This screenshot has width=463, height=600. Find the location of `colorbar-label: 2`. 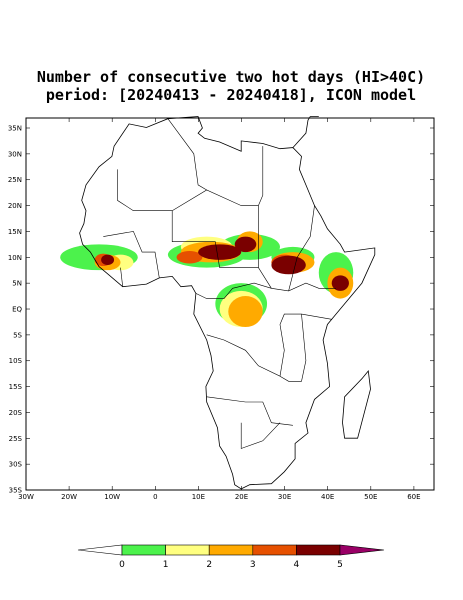

colorbar-label: 2 is located at coordinates (209, 565).